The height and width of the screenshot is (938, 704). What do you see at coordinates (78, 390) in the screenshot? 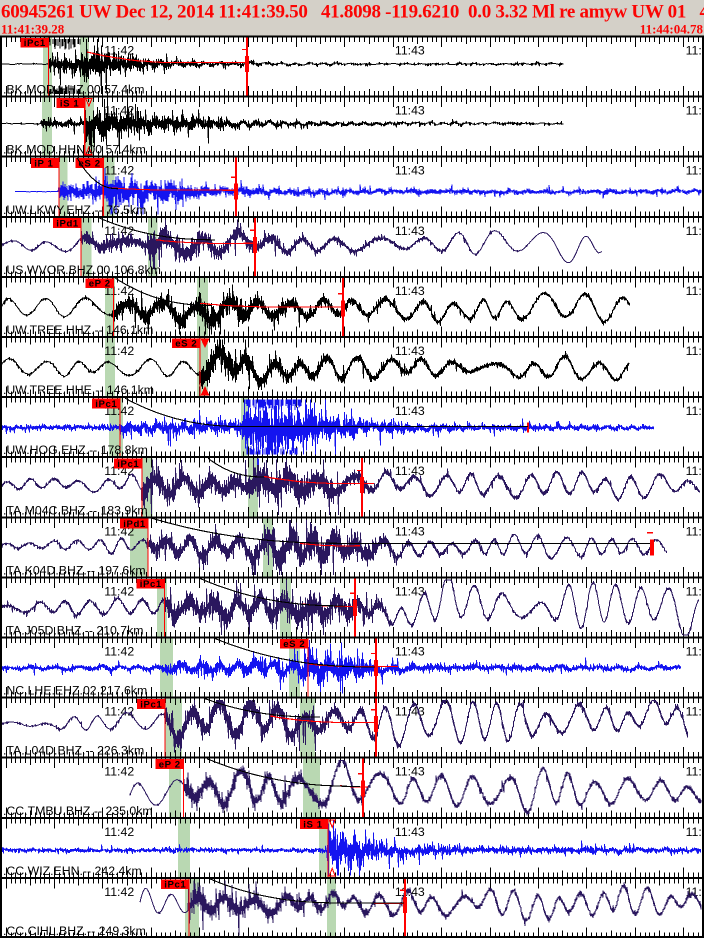
I see `svg-text: .UW.TREE.HHE.-- 146.1km` at bounding box center [78, 390].